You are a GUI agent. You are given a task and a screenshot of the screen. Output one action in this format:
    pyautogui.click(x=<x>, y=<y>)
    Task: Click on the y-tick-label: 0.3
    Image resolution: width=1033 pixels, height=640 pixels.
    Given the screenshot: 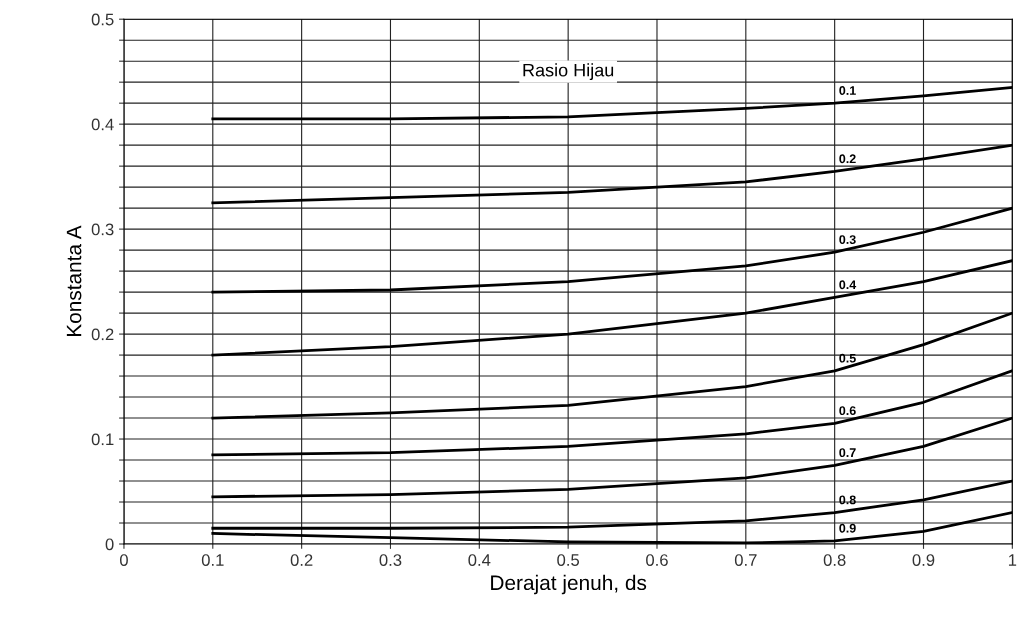 What is the action you would take?
    pyautogui.click(x=102, y=229)
    